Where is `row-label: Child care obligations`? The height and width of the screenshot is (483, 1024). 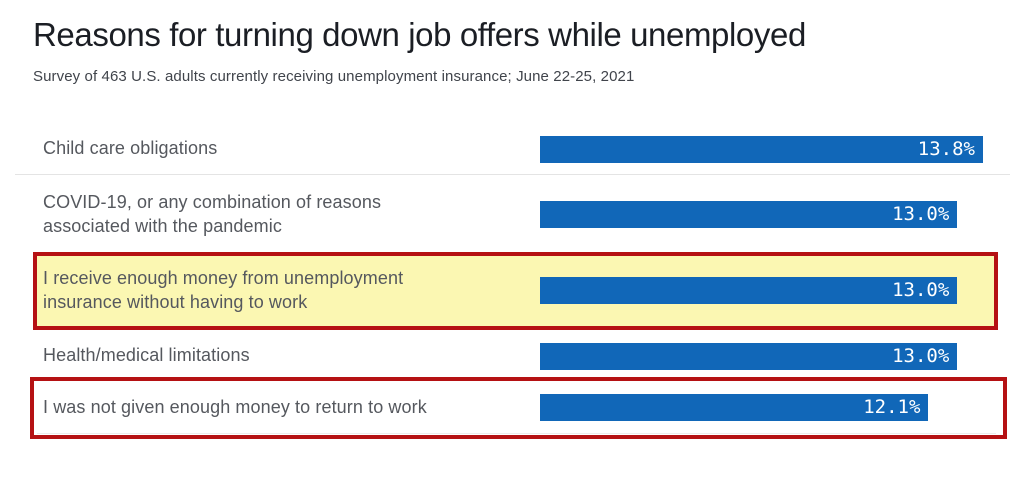 row-label: Child care obligations is located at coordinates (130, 148).